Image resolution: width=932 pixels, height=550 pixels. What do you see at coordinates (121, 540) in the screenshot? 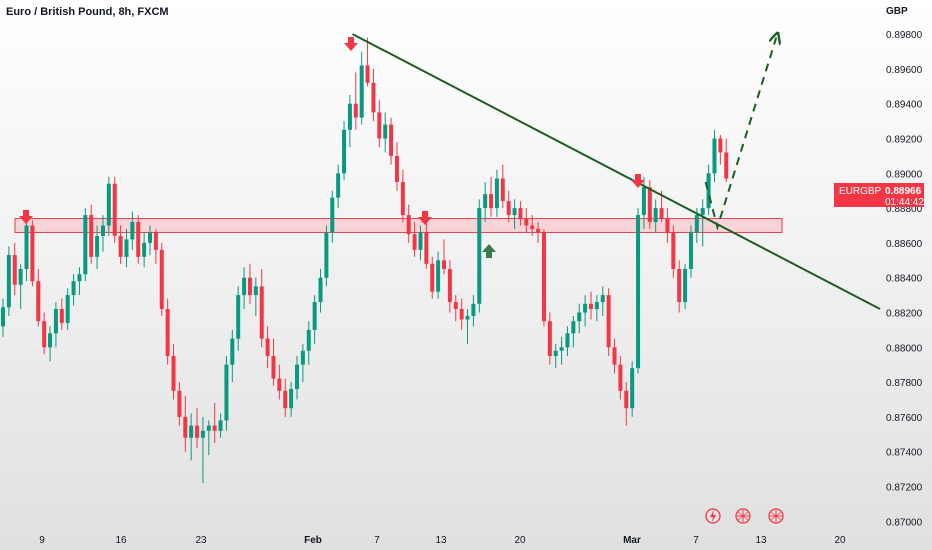
I see `x-tick-label: 16` at bounding box center [121, 540].